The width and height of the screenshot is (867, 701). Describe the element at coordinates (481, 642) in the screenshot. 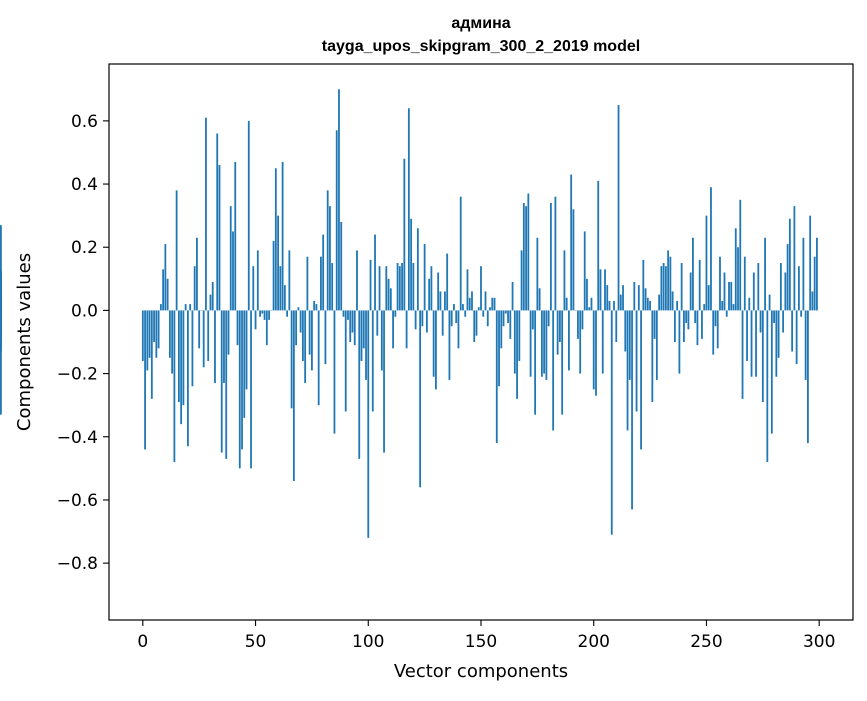

I see `x-tick-label: 150` at that location.